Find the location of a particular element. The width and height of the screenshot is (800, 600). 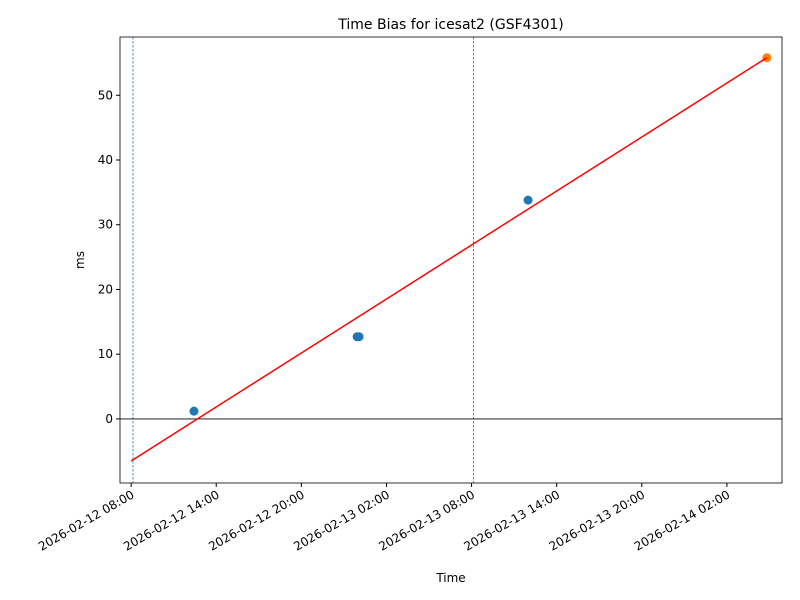

y-tick-label: 0 is located at coordinates (109, 419).